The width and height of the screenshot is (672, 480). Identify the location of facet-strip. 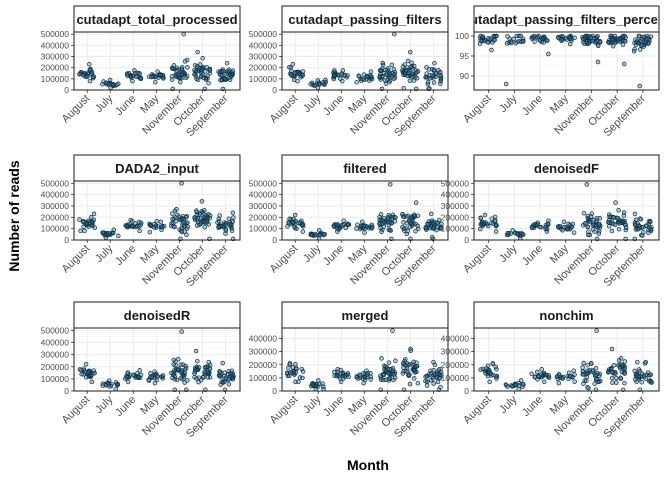
(566, 168).